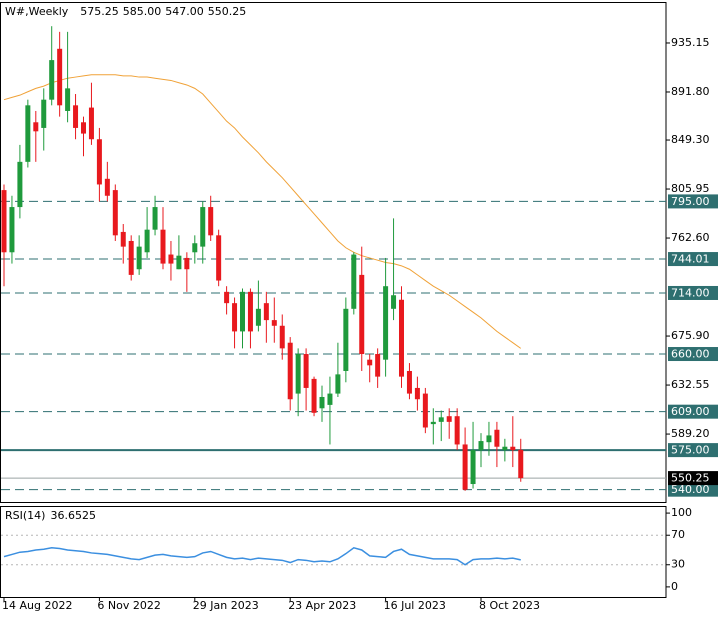 This screenshot has height=619, width=723. I want to click on level-label: 795.00, so click(690, 201).